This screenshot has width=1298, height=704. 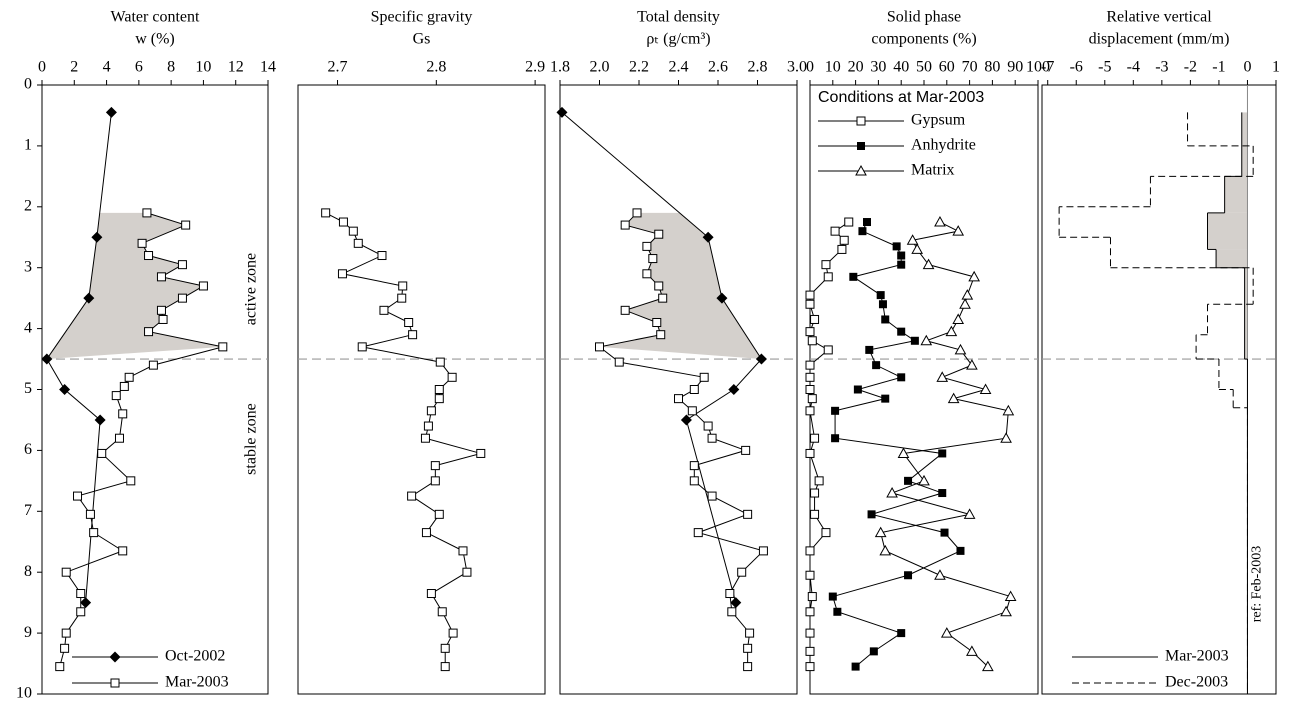 What do you see at coordinates (236, 67) in the screenshot?
I see `x-tick-label: 12` at bounding box center [236, 67].